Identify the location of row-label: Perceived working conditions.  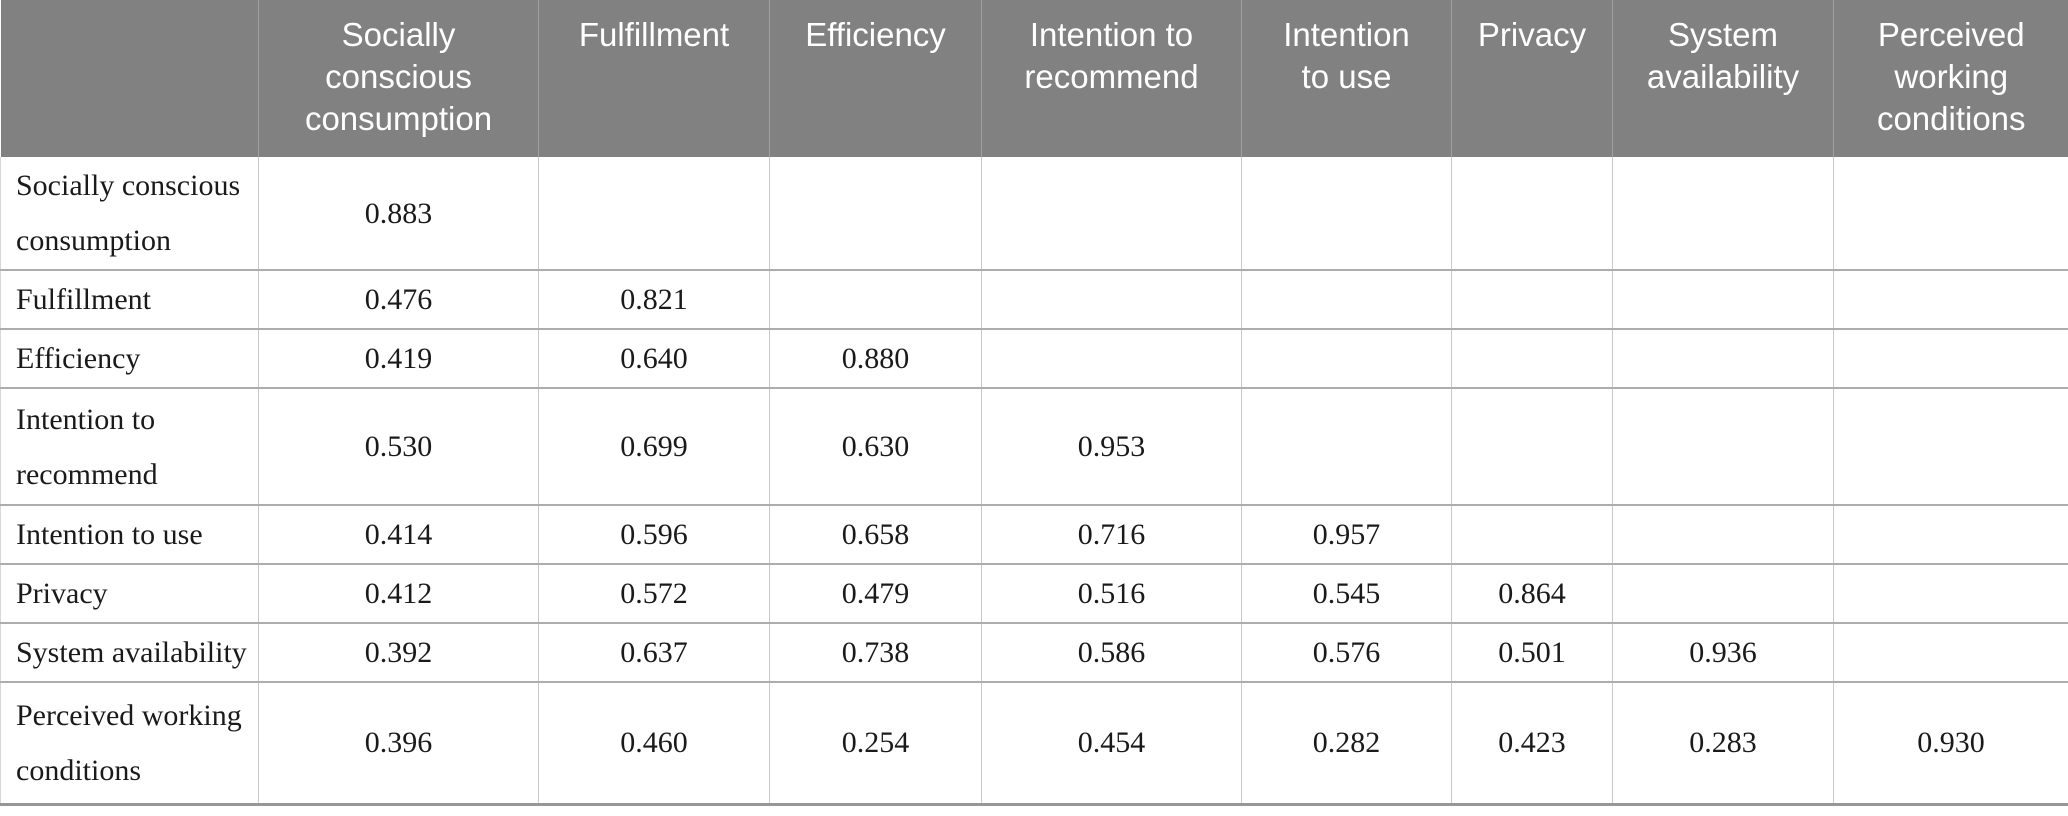
(129, 743).